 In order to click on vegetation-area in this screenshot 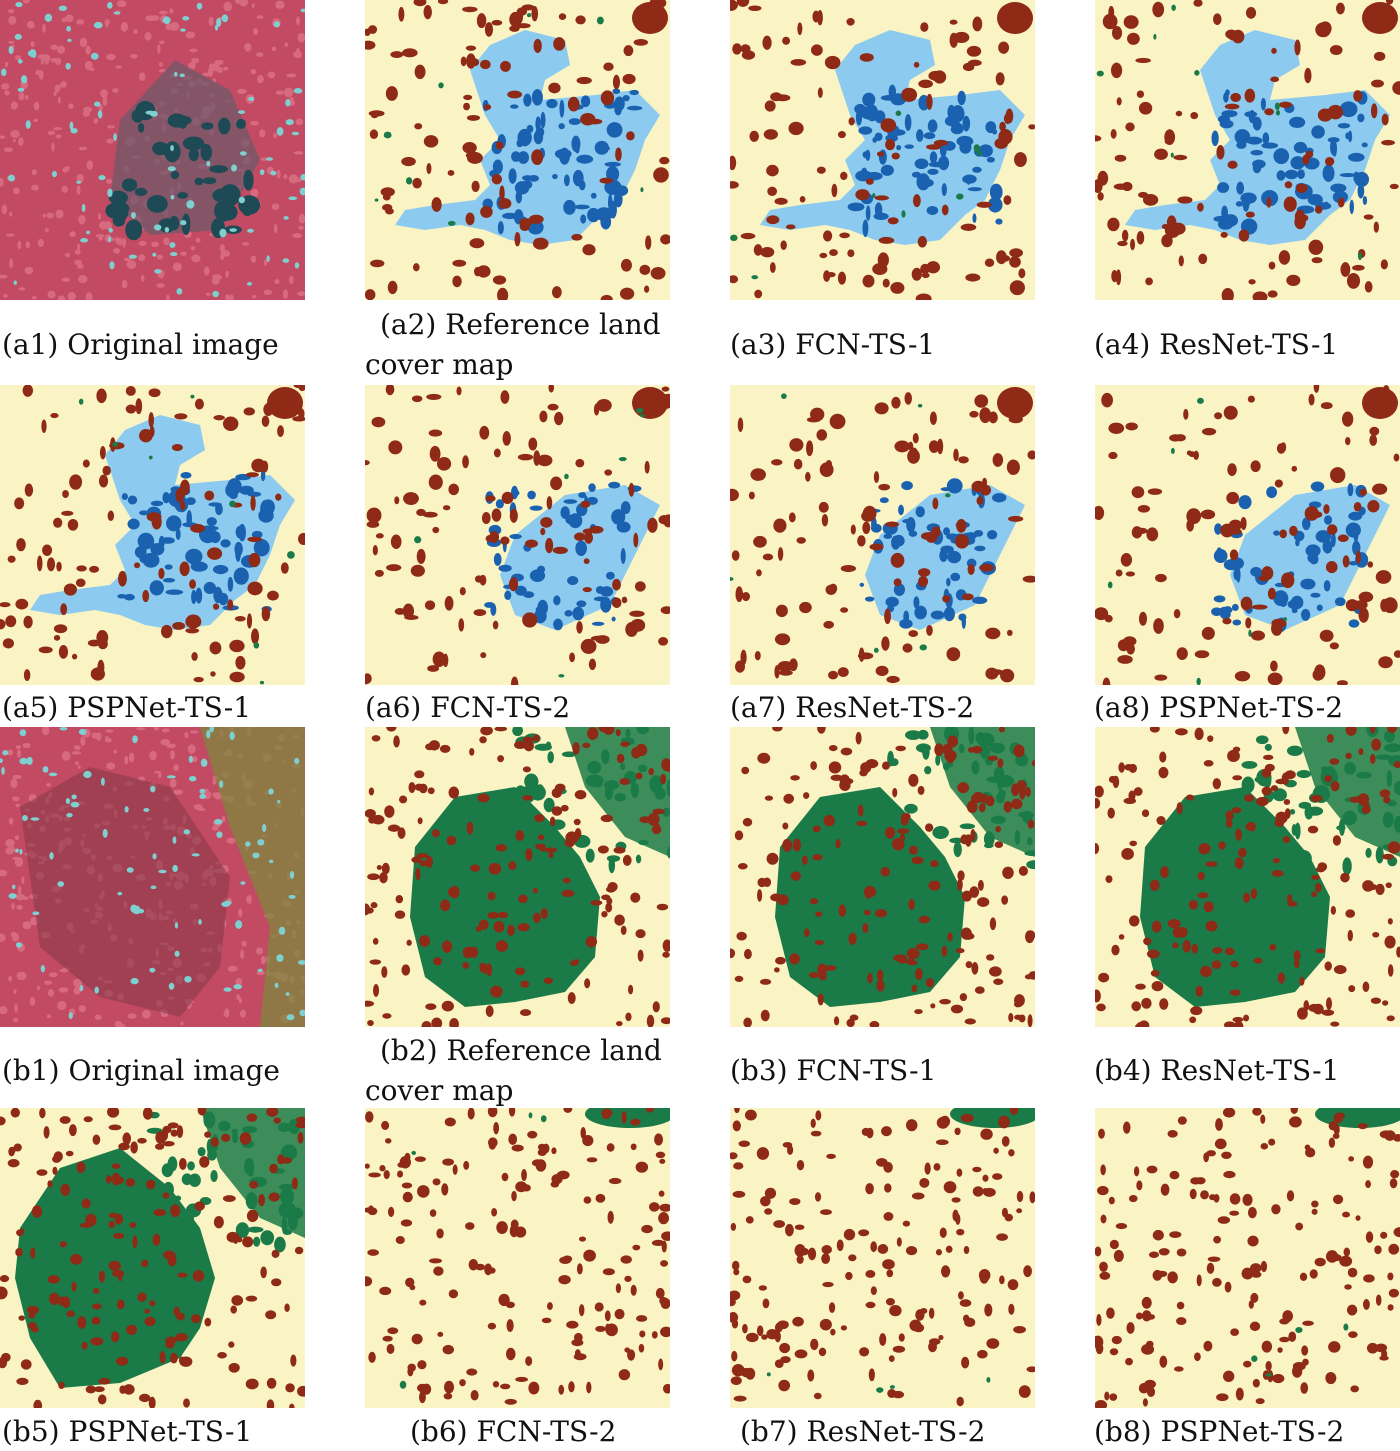, I will do `click(505, 897)`.